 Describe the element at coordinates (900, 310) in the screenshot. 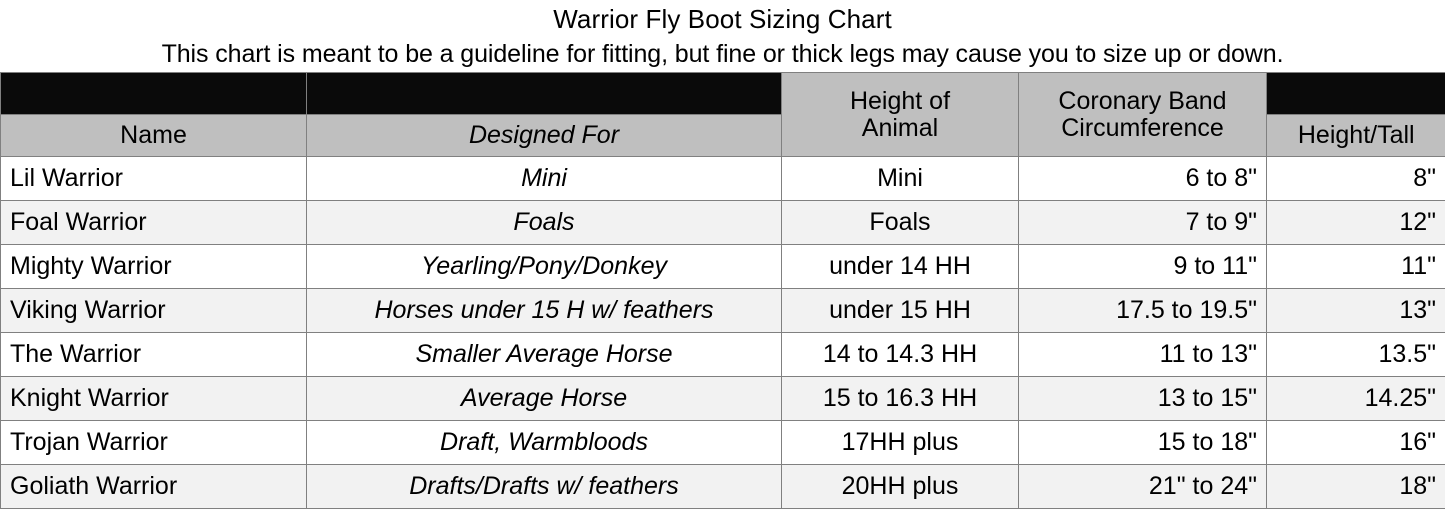

I see `cell-height-of-animal: under 15 HH` at that location.